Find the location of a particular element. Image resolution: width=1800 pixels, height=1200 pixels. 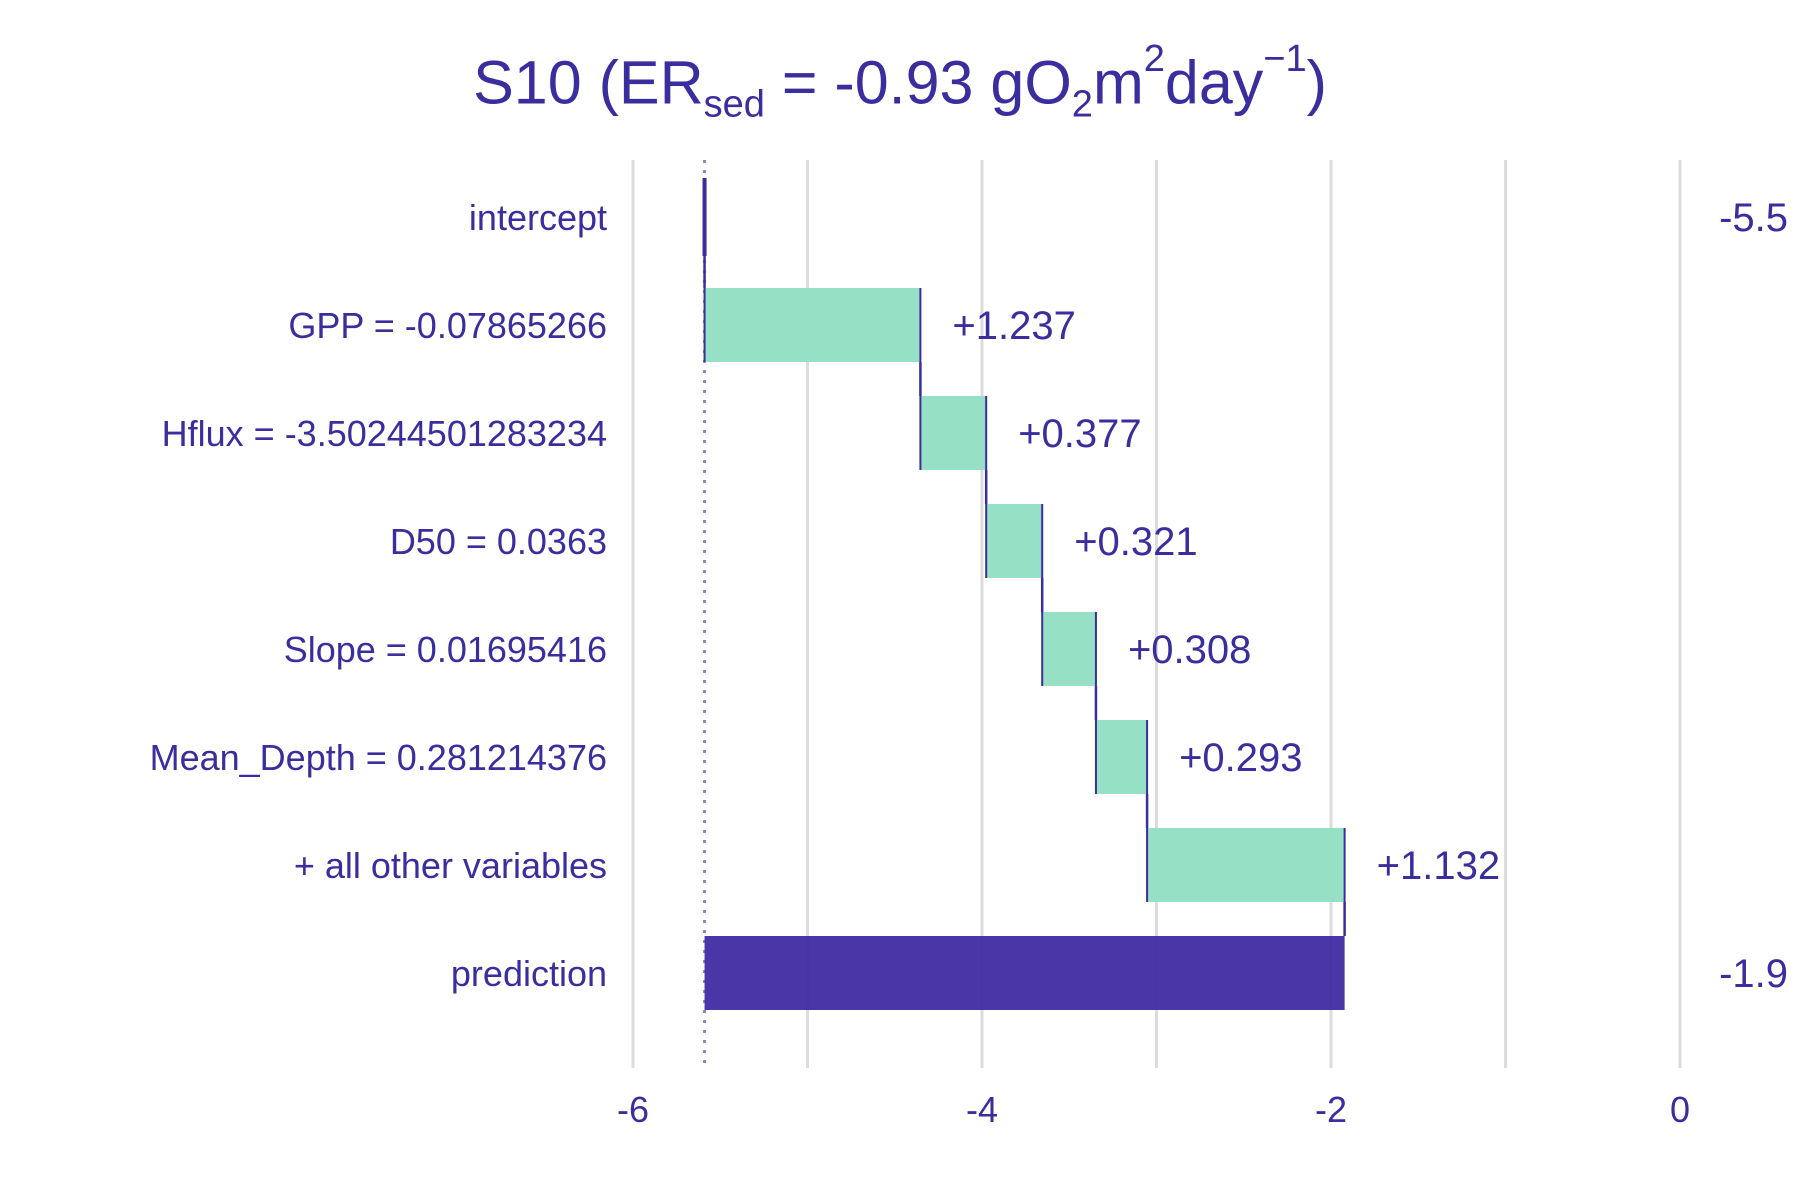

x-tick-label: -4 is located at coordinates (982, 1109).